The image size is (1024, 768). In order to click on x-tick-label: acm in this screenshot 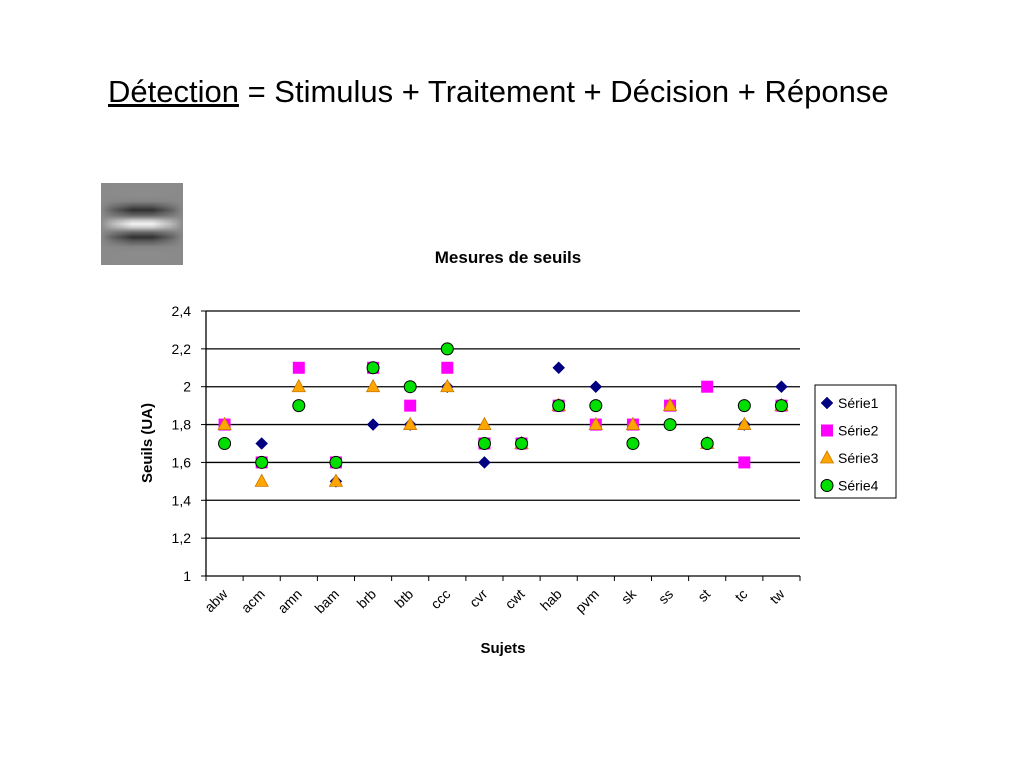, I will do `click(253, 601)`.